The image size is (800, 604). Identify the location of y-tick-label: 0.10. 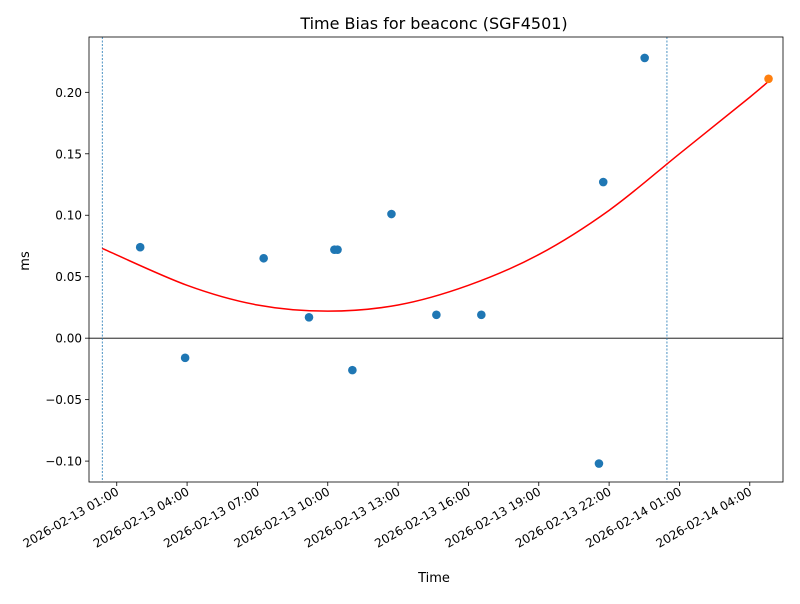
(68, 216).